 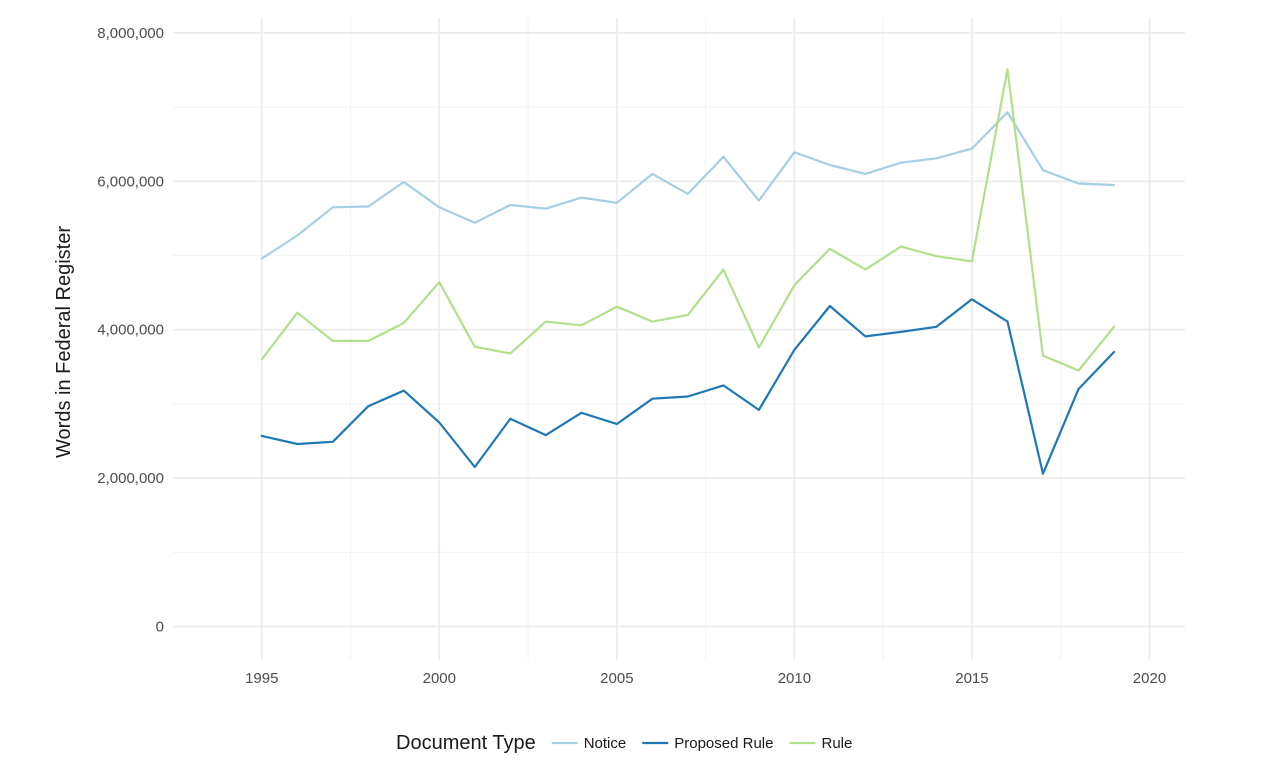 I want to click on x-tick-label: 2005, so click(x=616, y=678).